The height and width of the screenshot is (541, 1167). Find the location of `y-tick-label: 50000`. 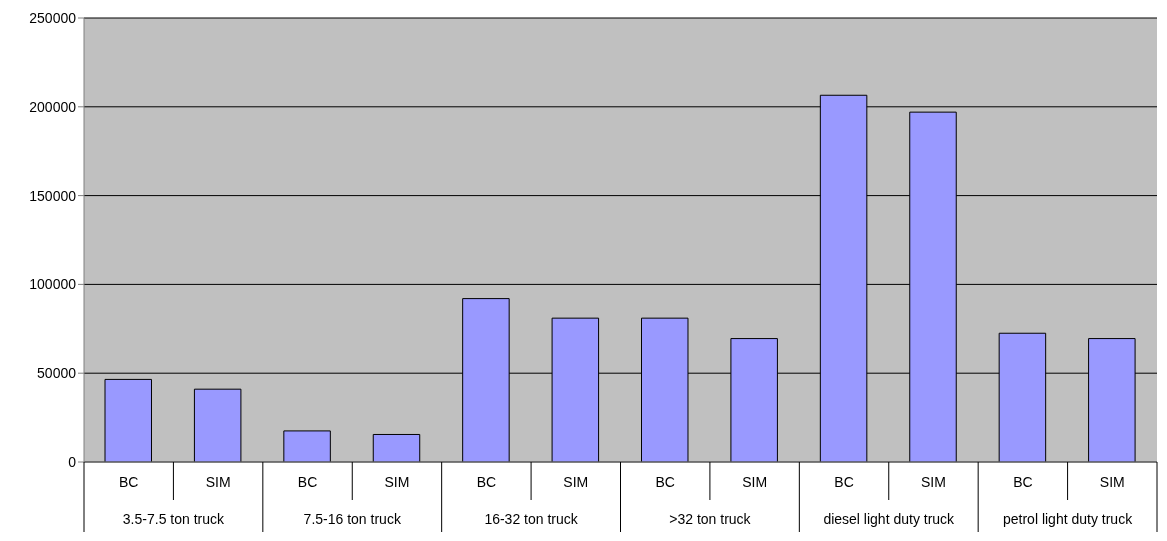

y-tick-label: 50000 is located at coordinates (57, 373).